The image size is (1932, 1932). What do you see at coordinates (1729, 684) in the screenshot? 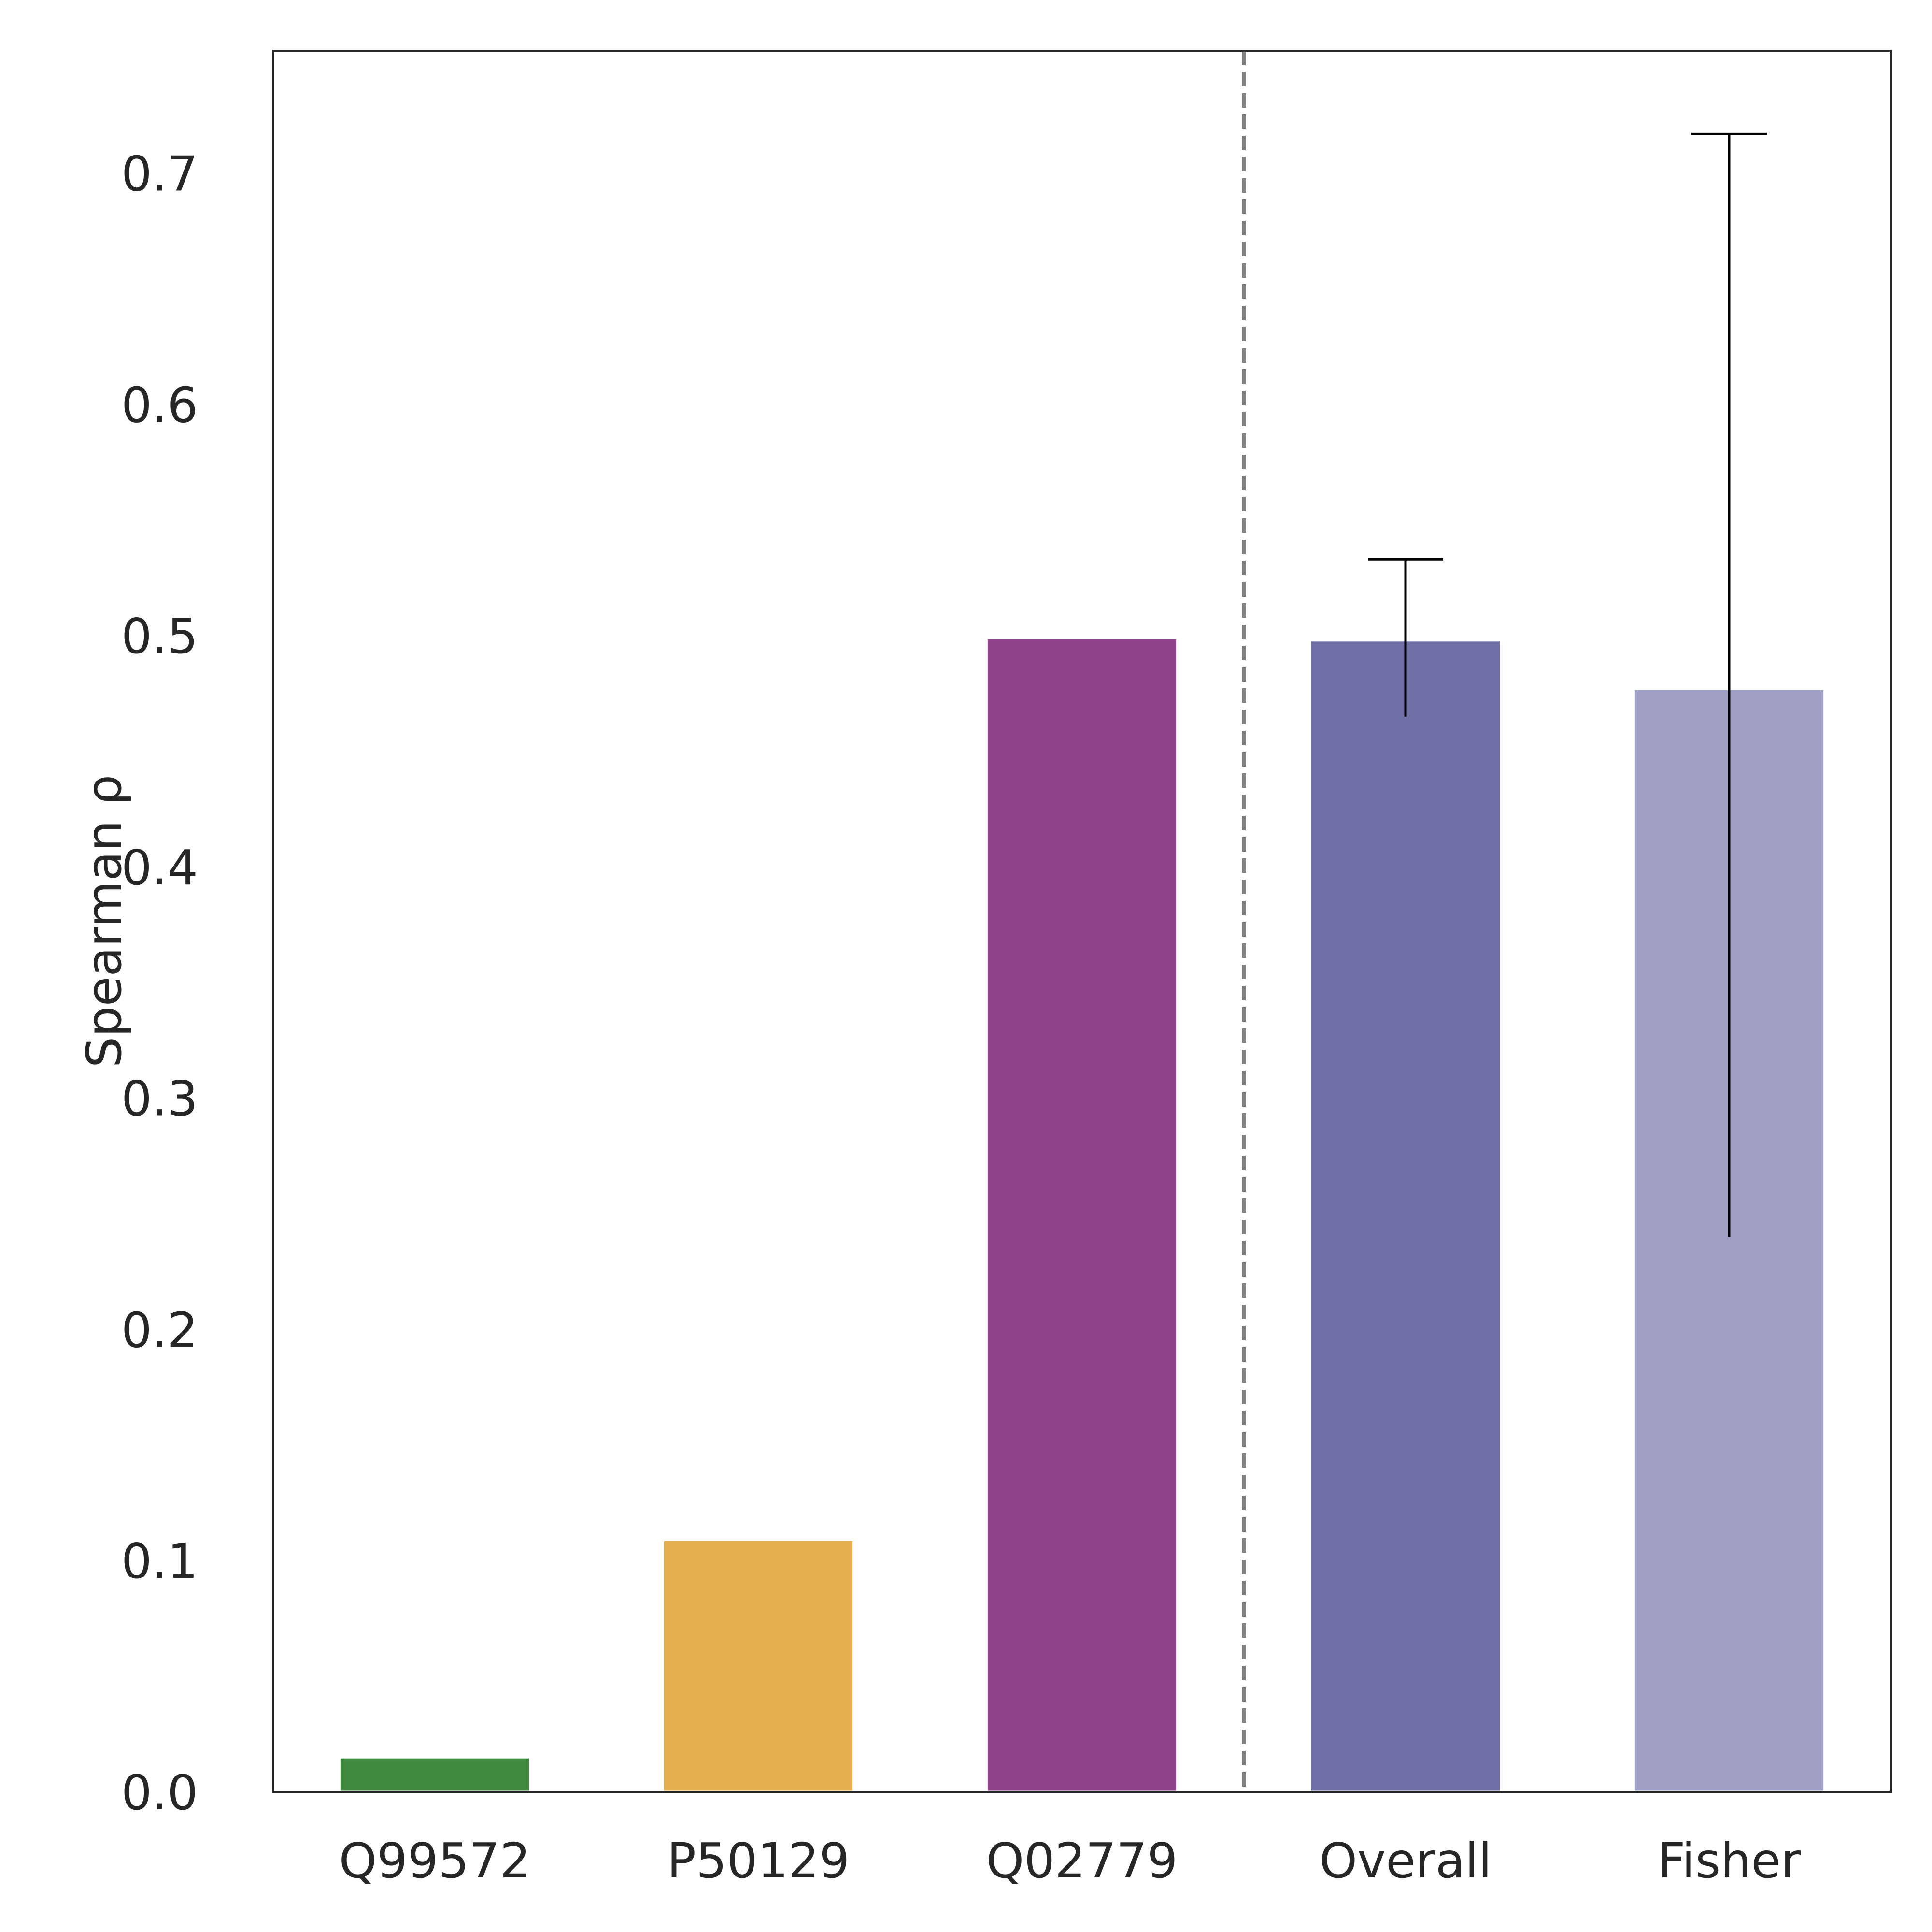
I see `errorbar-fisher` at bounding box center [1729, 684].